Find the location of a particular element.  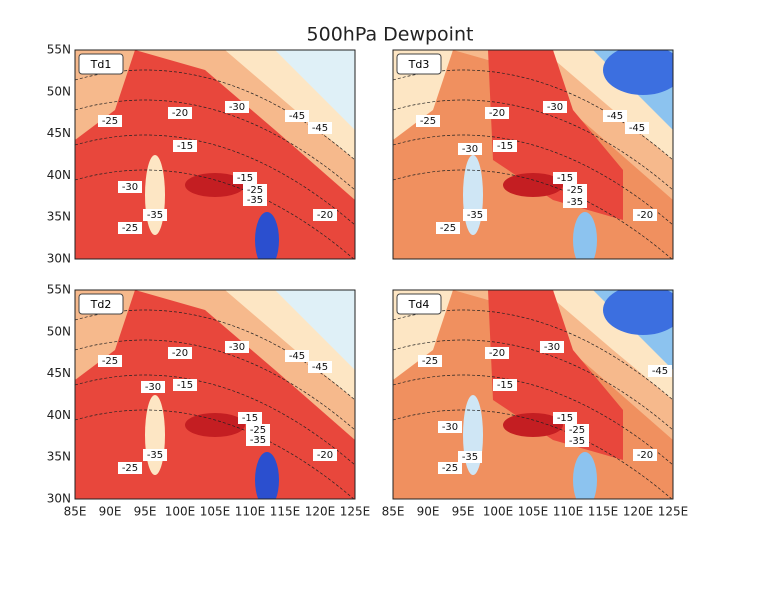

x-tick-label: 105E is located at coordinates (533, 512).